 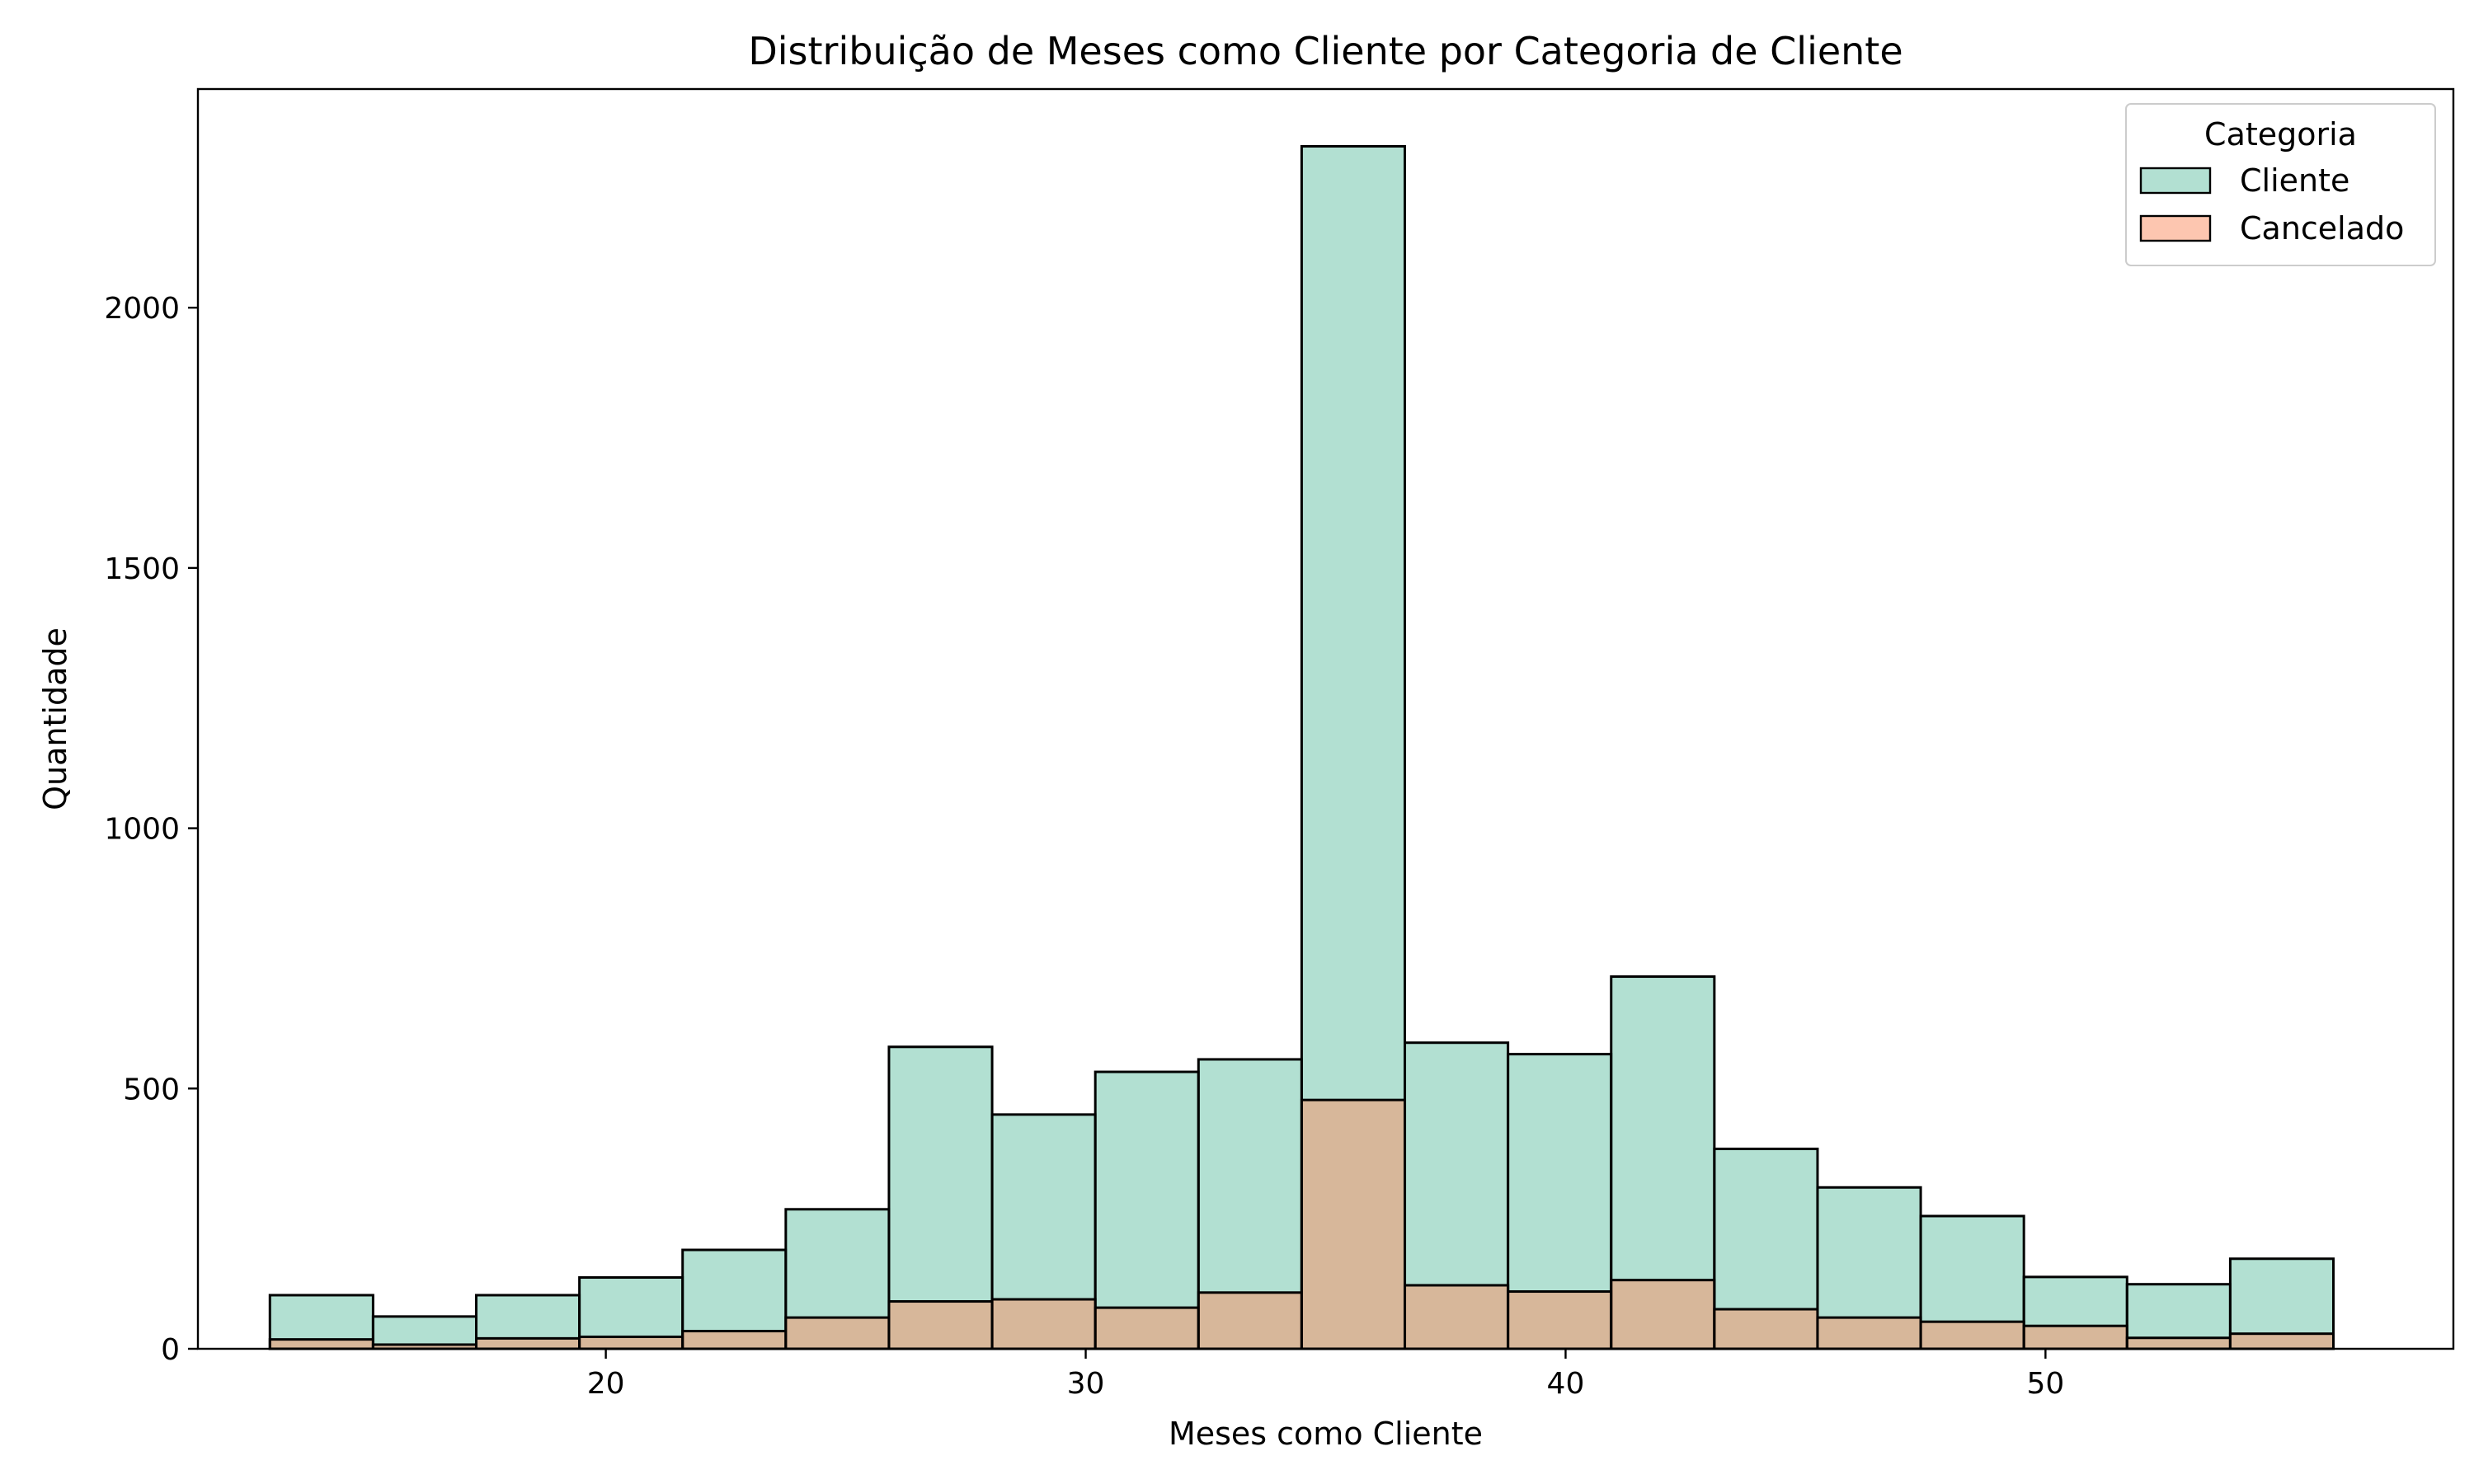 I want to click on y-axis-label: Quantidade, so click(x=55, y=718).